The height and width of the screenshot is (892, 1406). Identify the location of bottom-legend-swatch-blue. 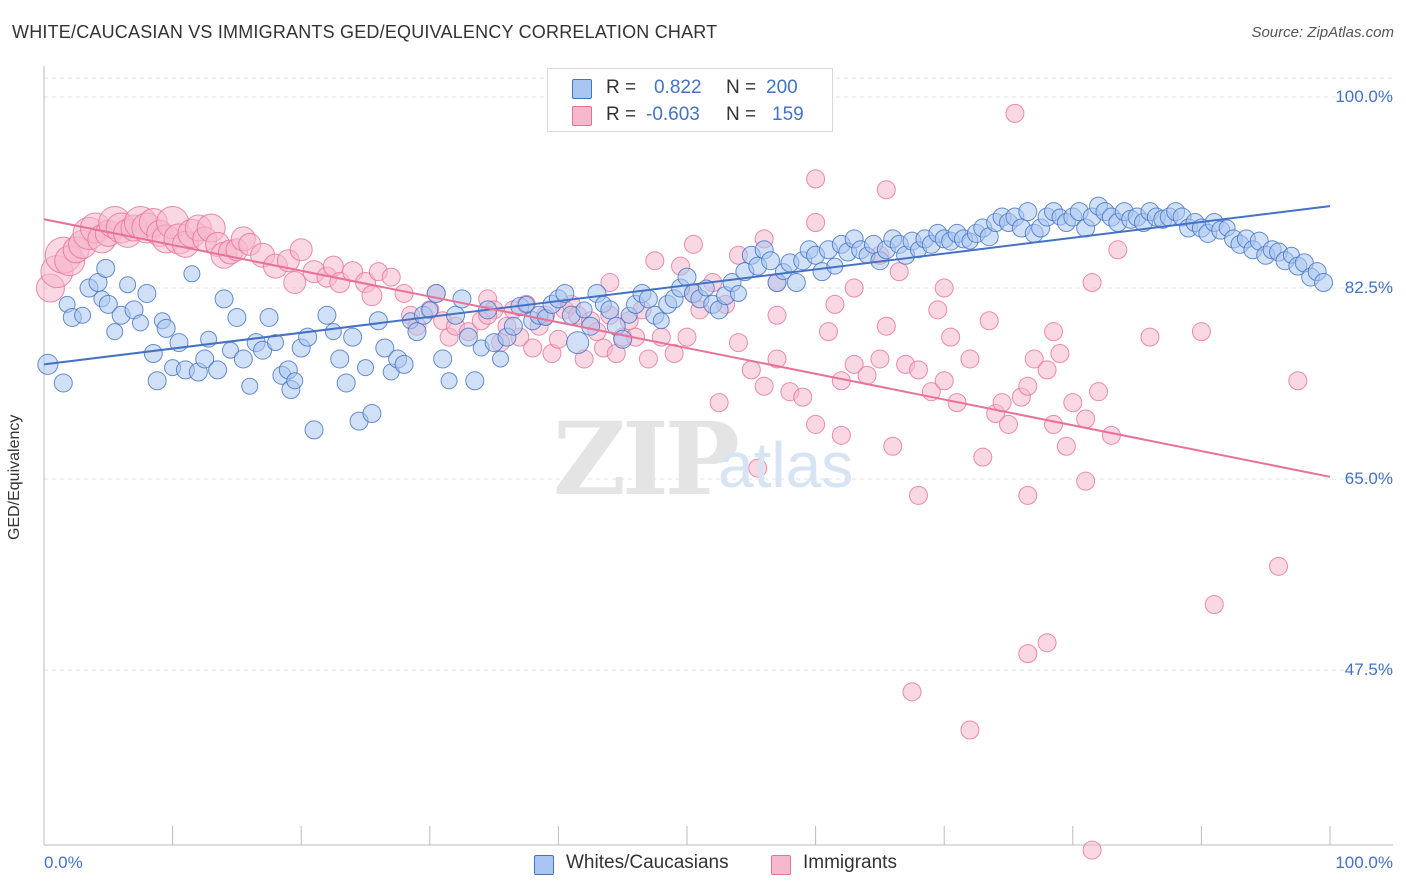
(544, 865).